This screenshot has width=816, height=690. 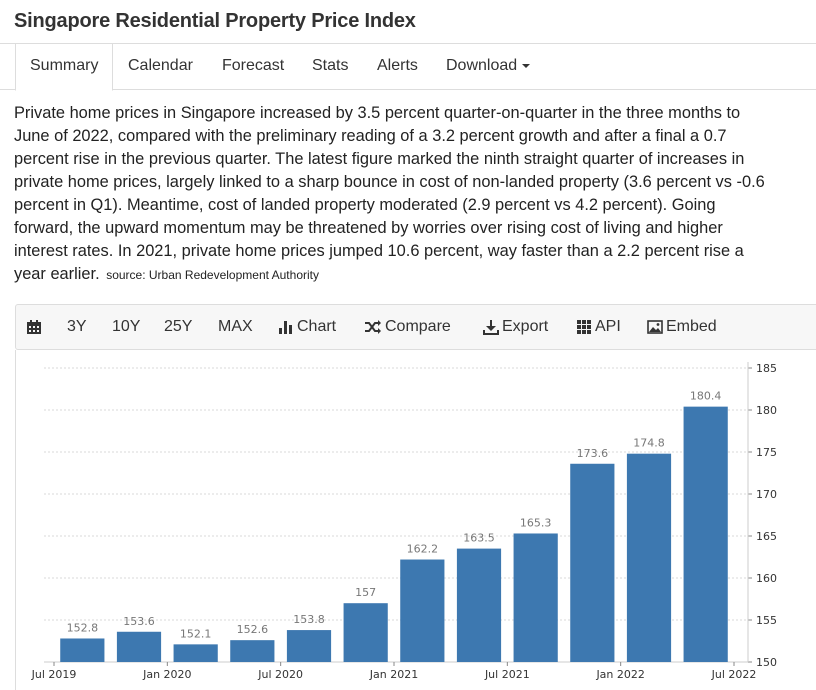 What do you see at coordinates (280, 674) in the screenshot?
I see `x-tick-label: Jul 2020` at bounding box center [280, 674].